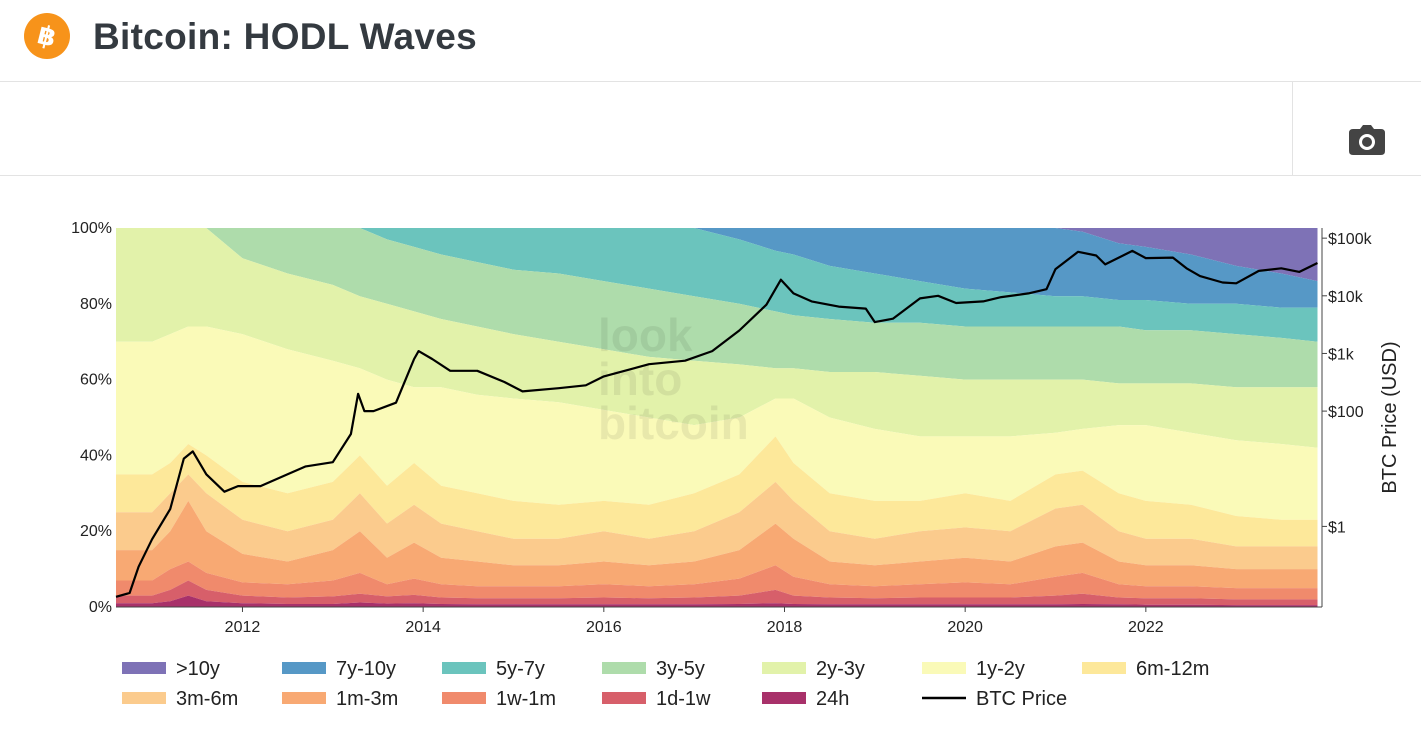 The height and width of the screenshot is (738, 1421). Describe the element at coordinates (1346, 297) in the screenshot. I see `y2-tick-label: $10k` at that location.